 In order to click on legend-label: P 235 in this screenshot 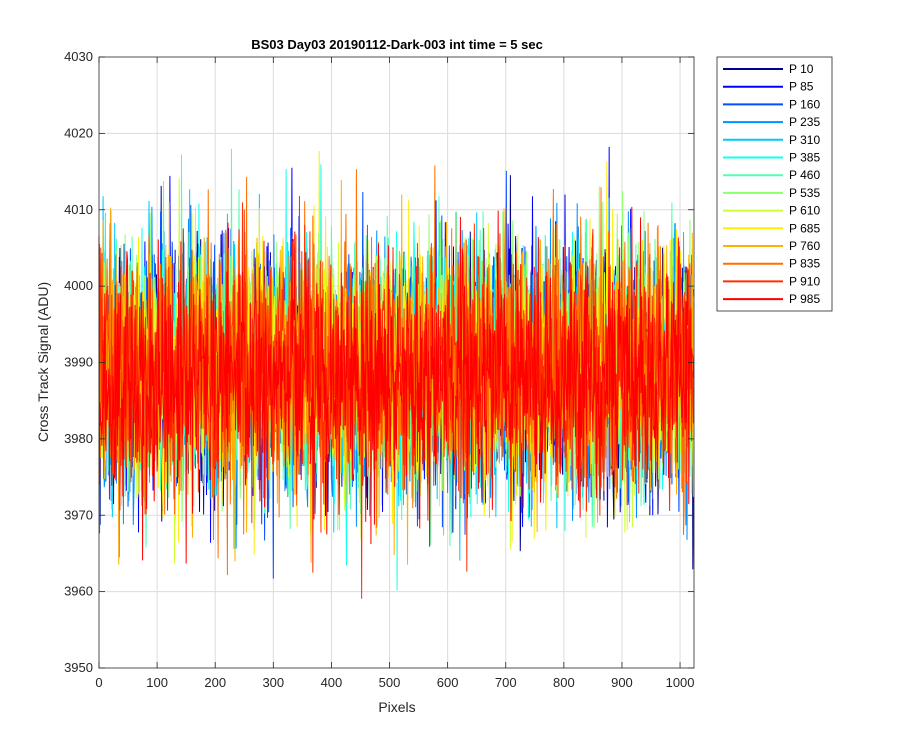, I will do `click(804, 122)`.